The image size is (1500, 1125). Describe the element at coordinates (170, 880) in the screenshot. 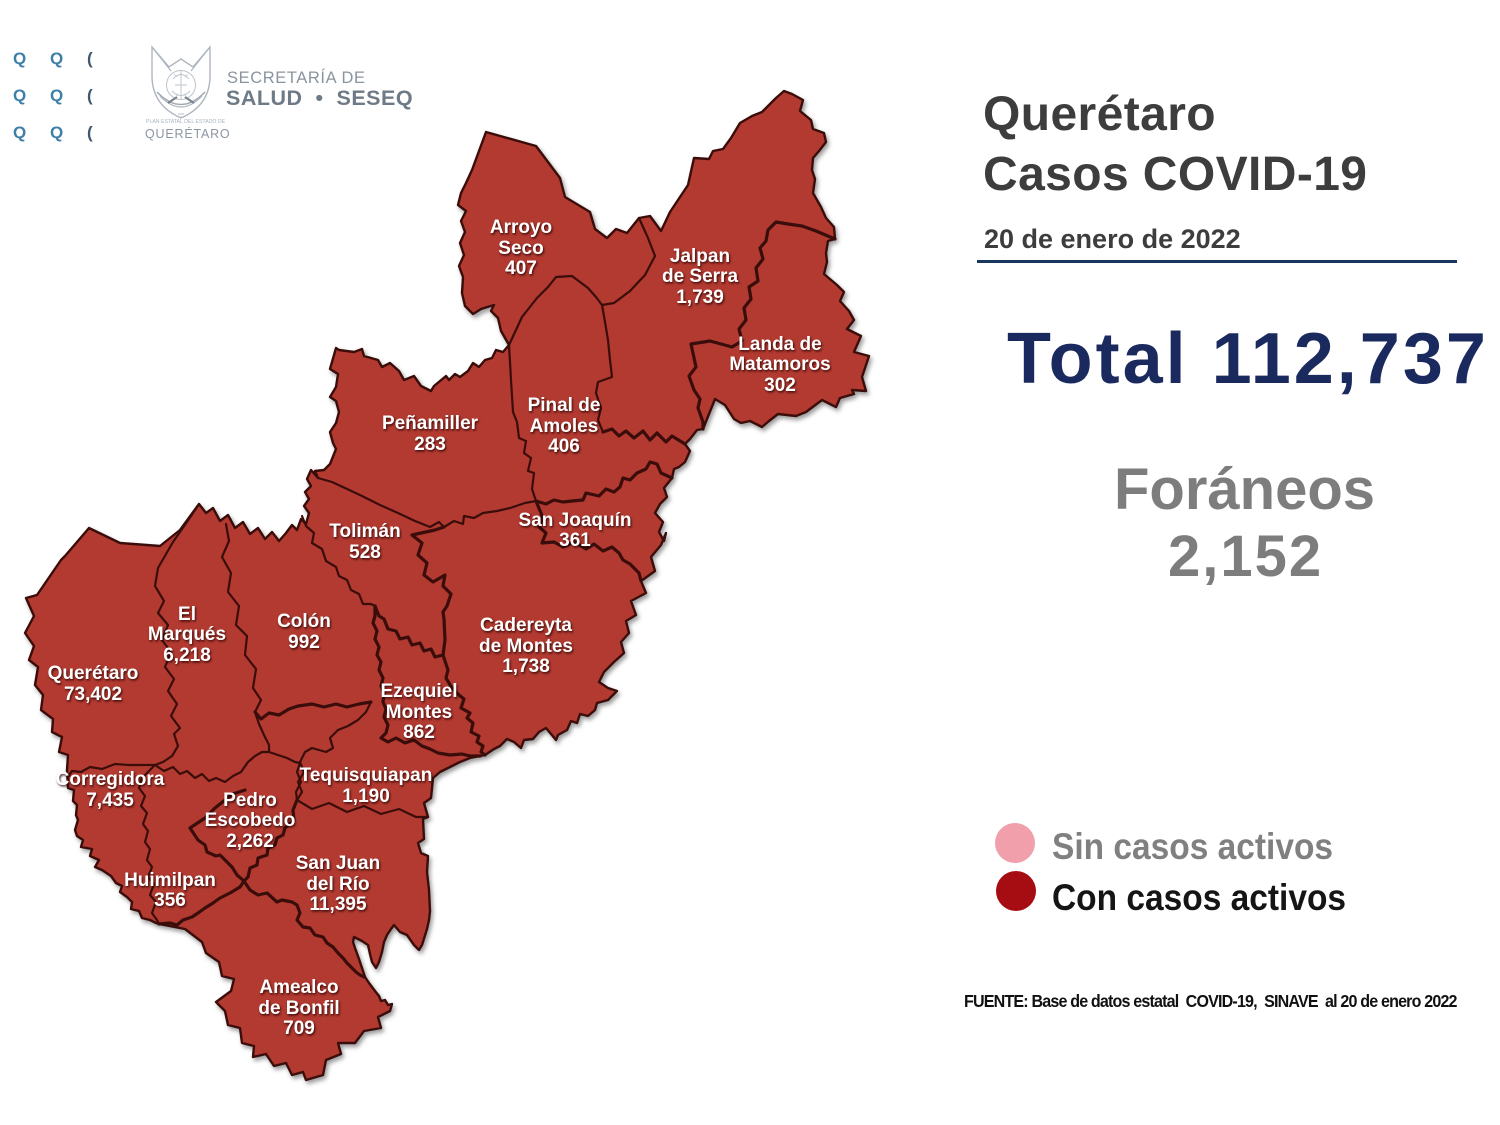

I see `svg-text: Huimilpan` at that location.